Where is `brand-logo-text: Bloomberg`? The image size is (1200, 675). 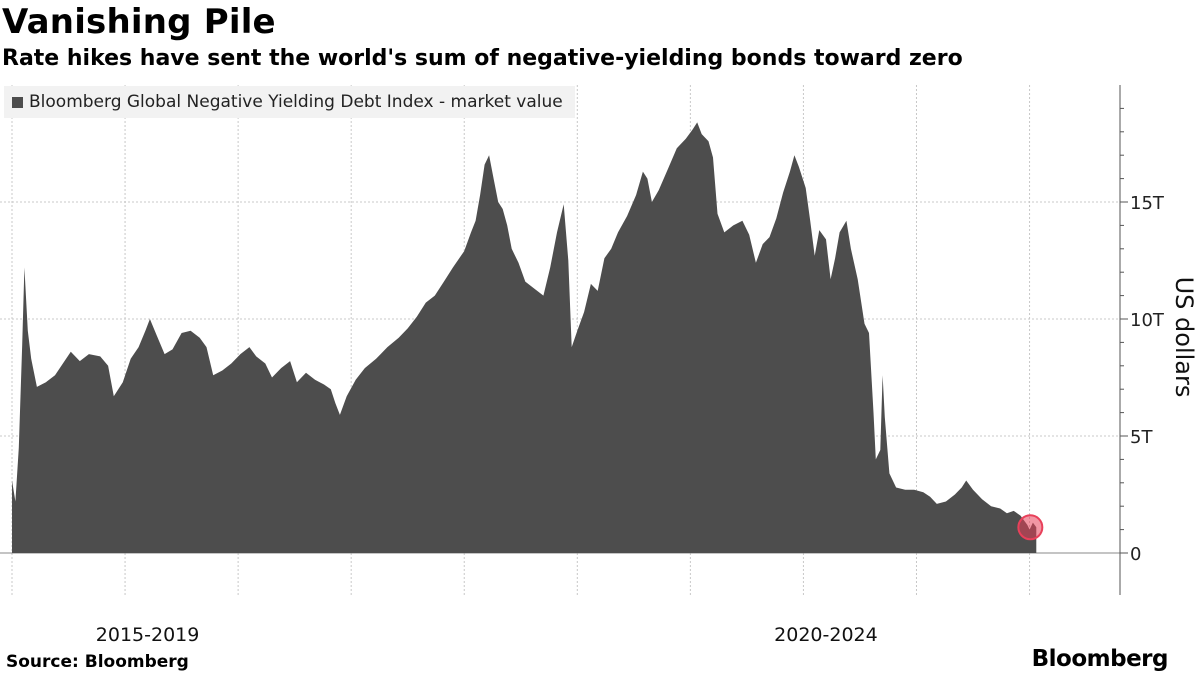 brand-logo-text: Bloomberg is located at coordinates (1100, 659).